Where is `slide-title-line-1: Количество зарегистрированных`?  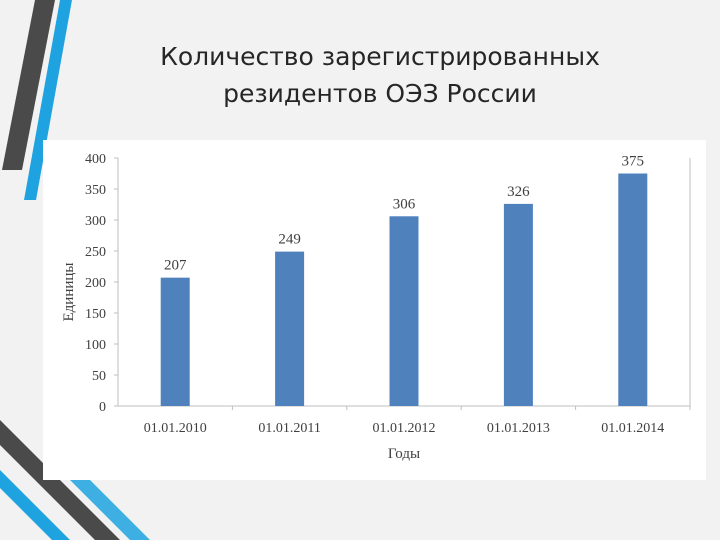
slide-title-line-1: Количество зарегистрированных is located at coordinates (380, 56).